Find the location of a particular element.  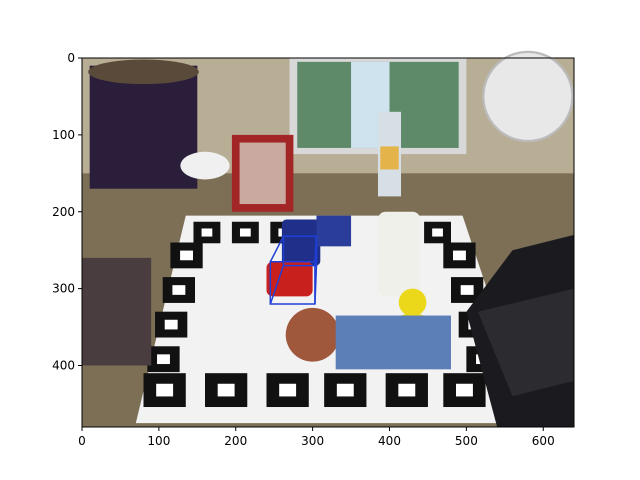

x-tick-label: 100 is located at coordinates (158, 441).